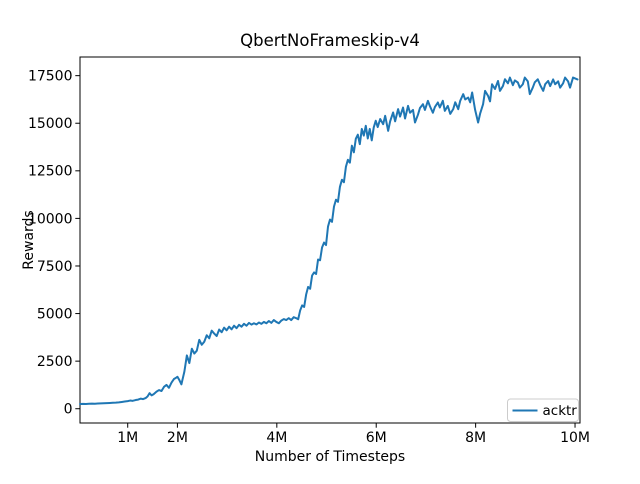  What do you see at coordinates (330, 40) in the screenshot?
I see `chart-title: QbertNoFrameskip-v4` at bounding box center [330, 40].